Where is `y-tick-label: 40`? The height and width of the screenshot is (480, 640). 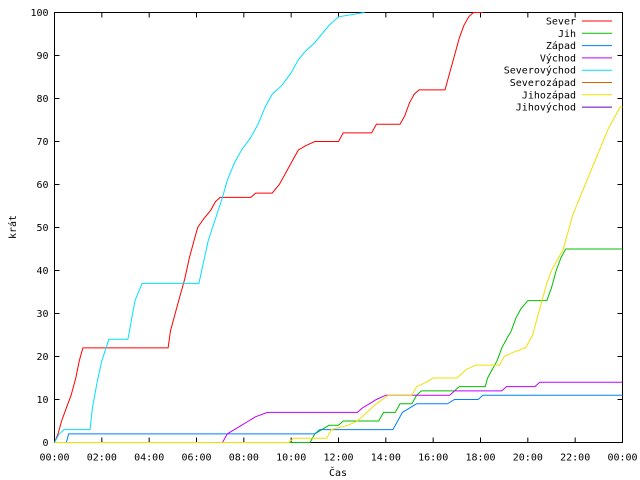 y-tick-label: 40 is located at coordinates (42, 271).